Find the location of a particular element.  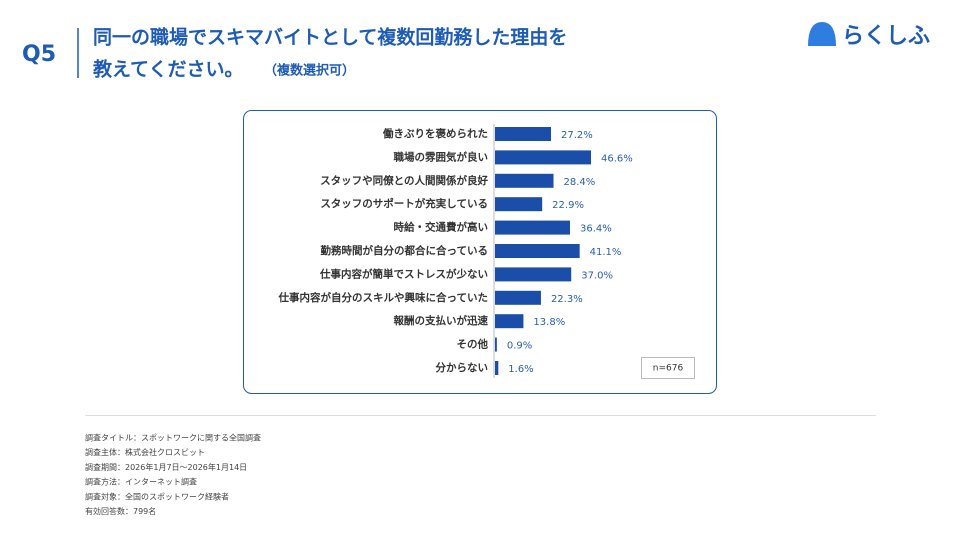

value-label: 0.9% is located at coordinates (519, 346).